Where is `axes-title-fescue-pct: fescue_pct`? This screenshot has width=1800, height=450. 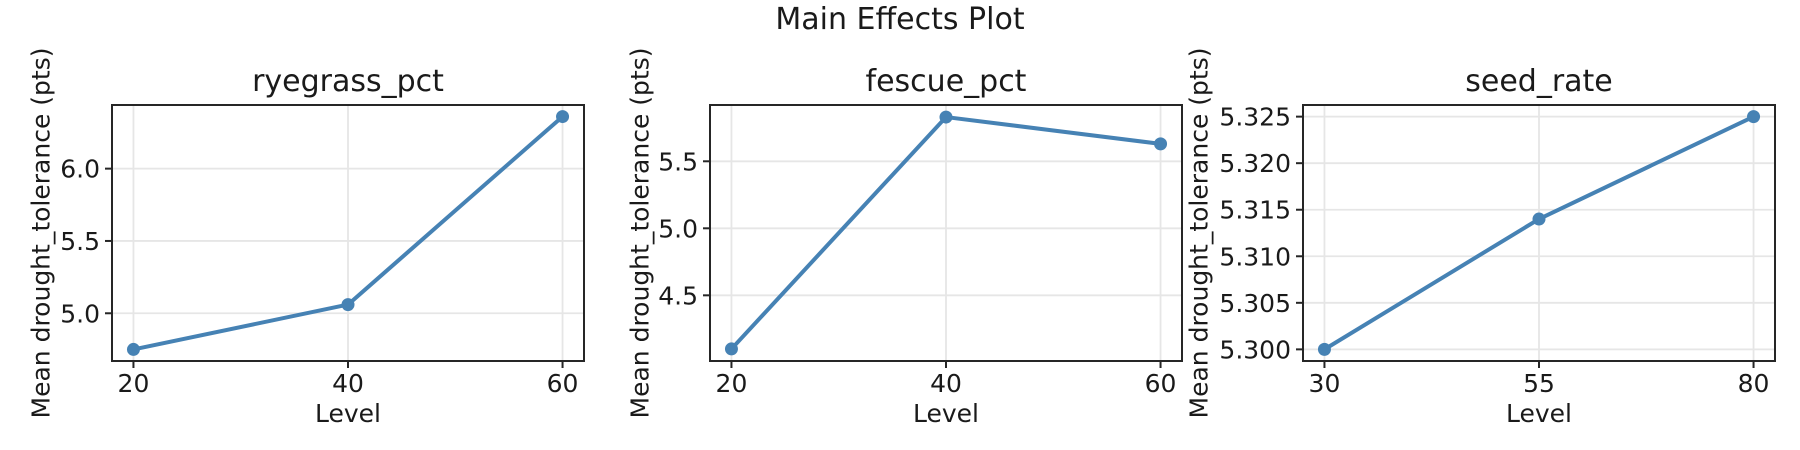 axes-title-fescue-pct: fescue_pct is located at coordinates (946, 81).